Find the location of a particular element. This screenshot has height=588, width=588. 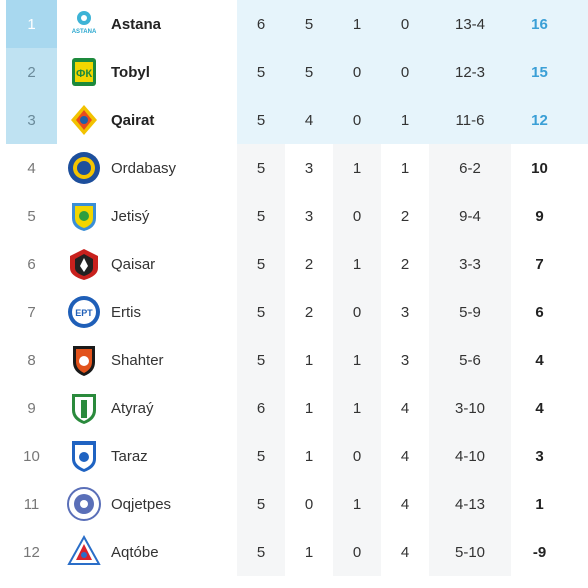

svg-text: ФК is located at coordinates (84, 74).